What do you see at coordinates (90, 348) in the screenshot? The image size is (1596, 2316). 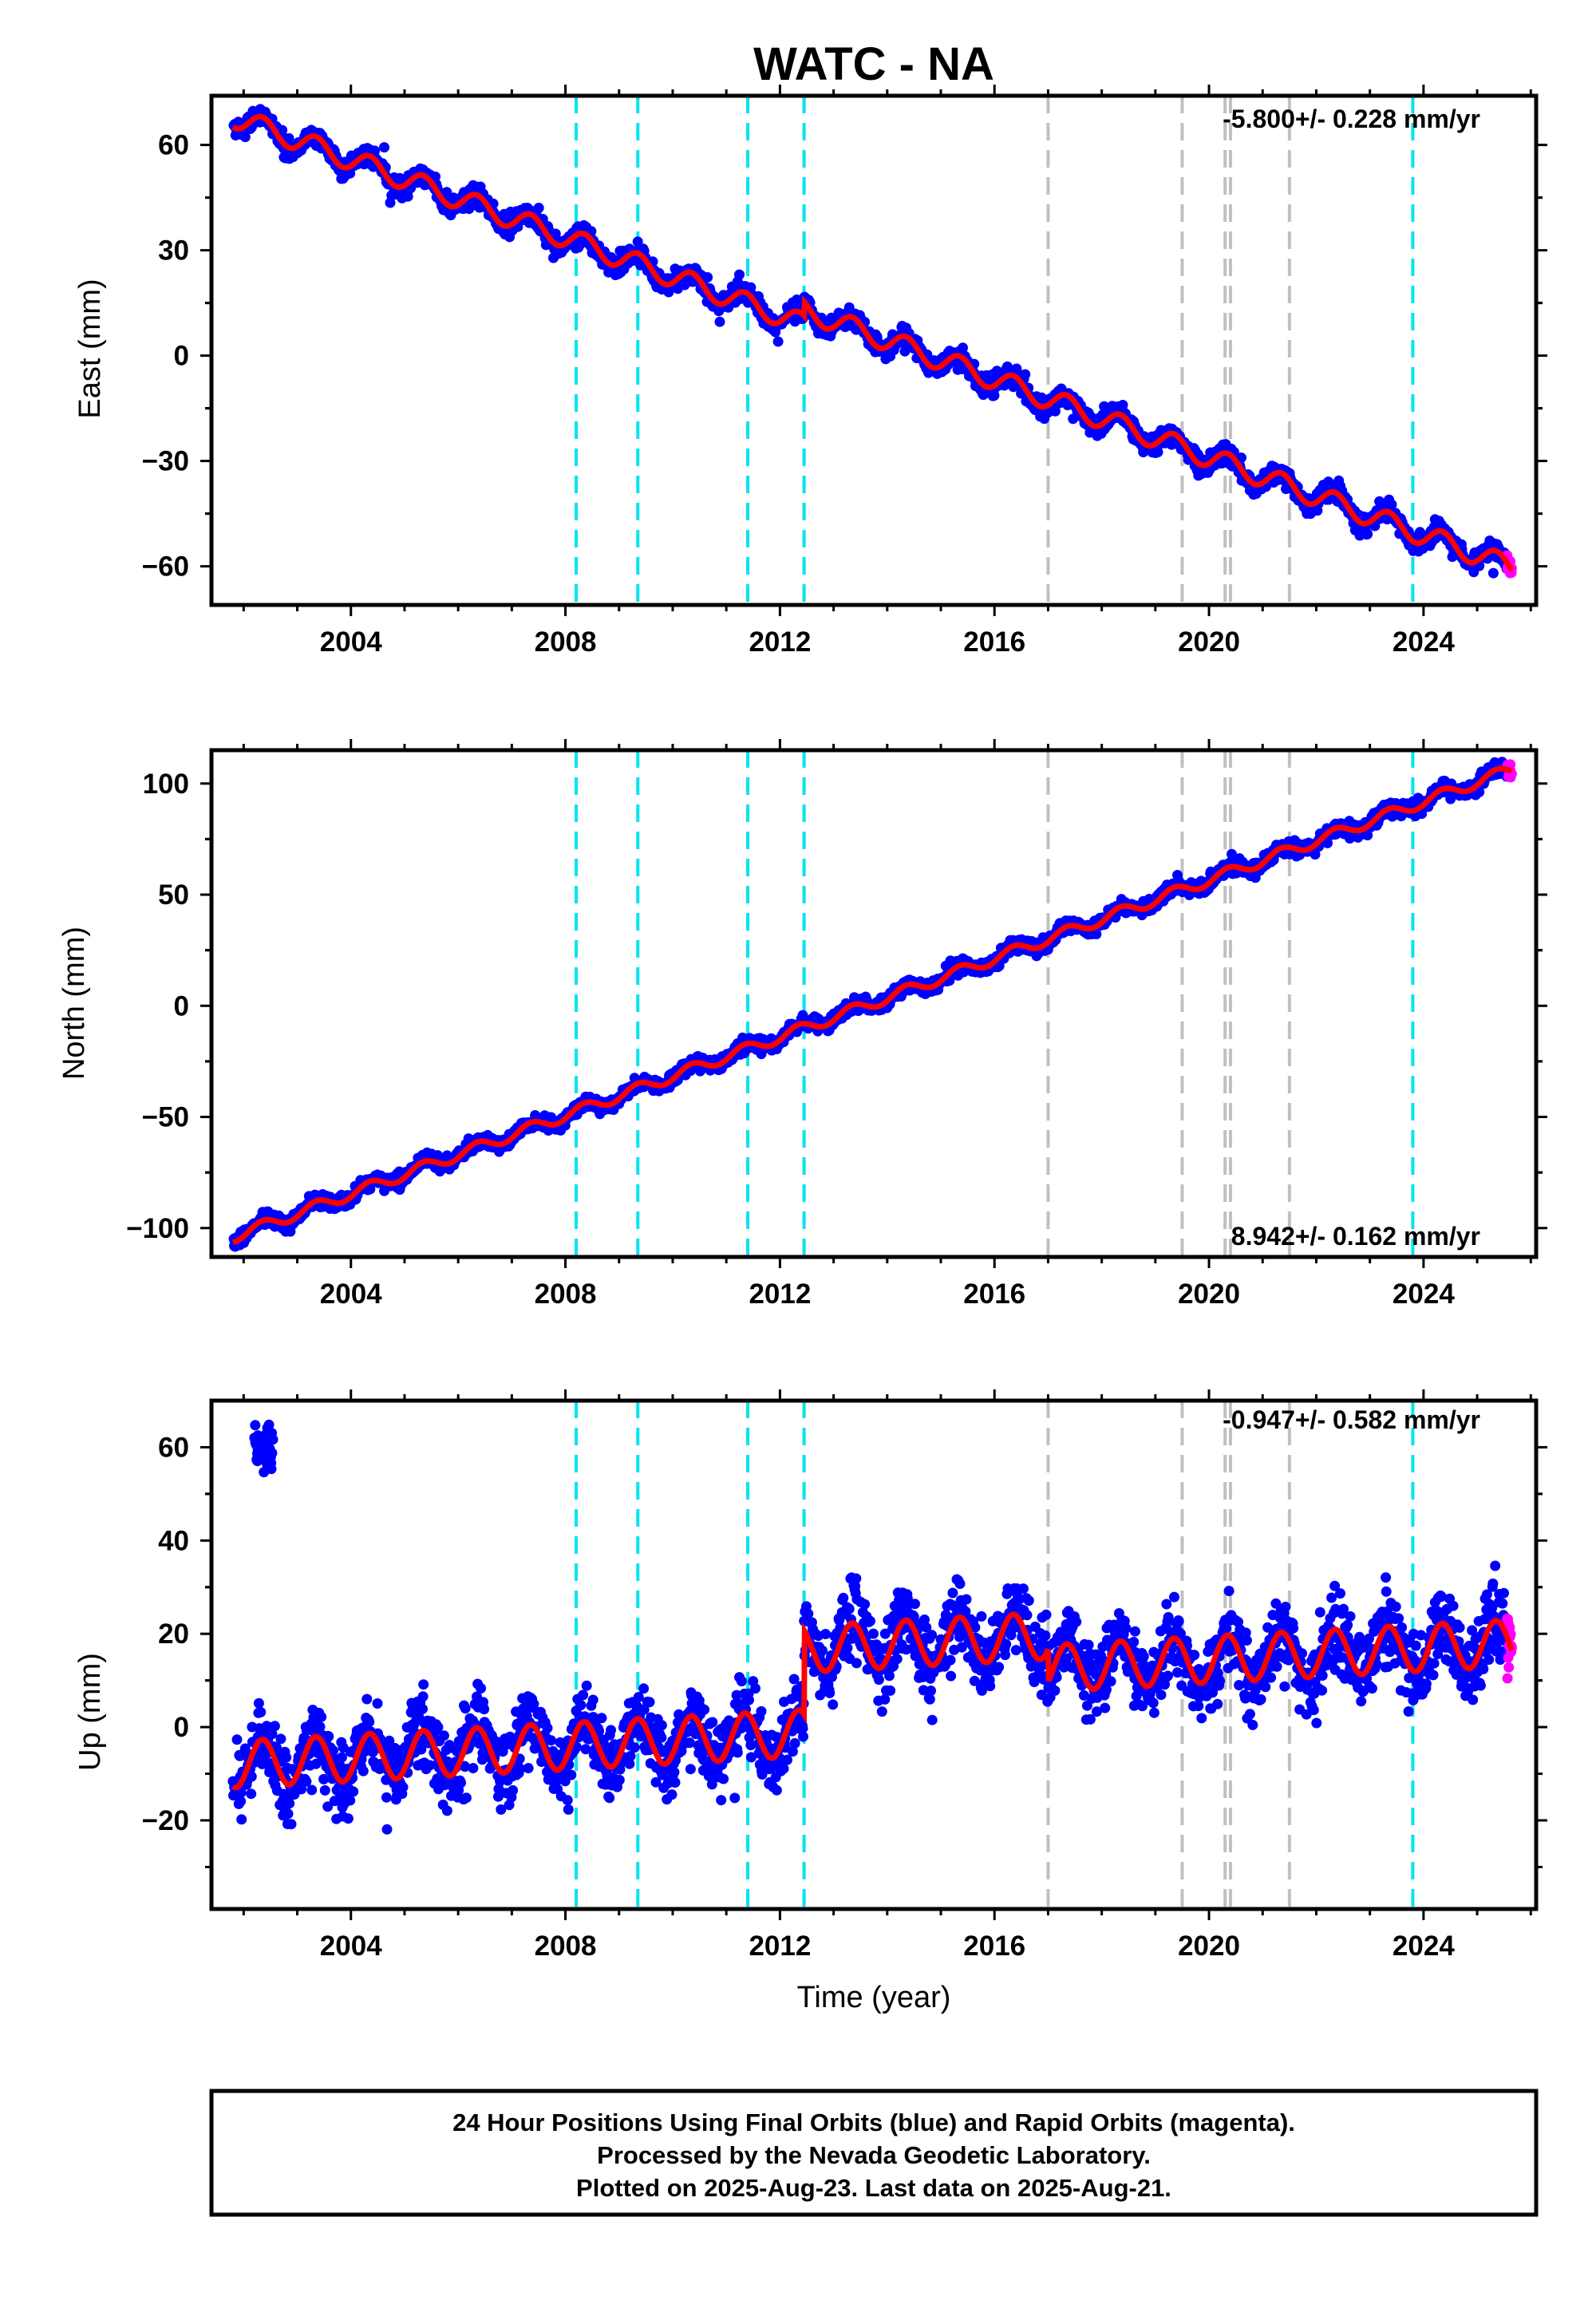 I see `east-y-axis-label: East (mm)` at bounding box center [90, 348].